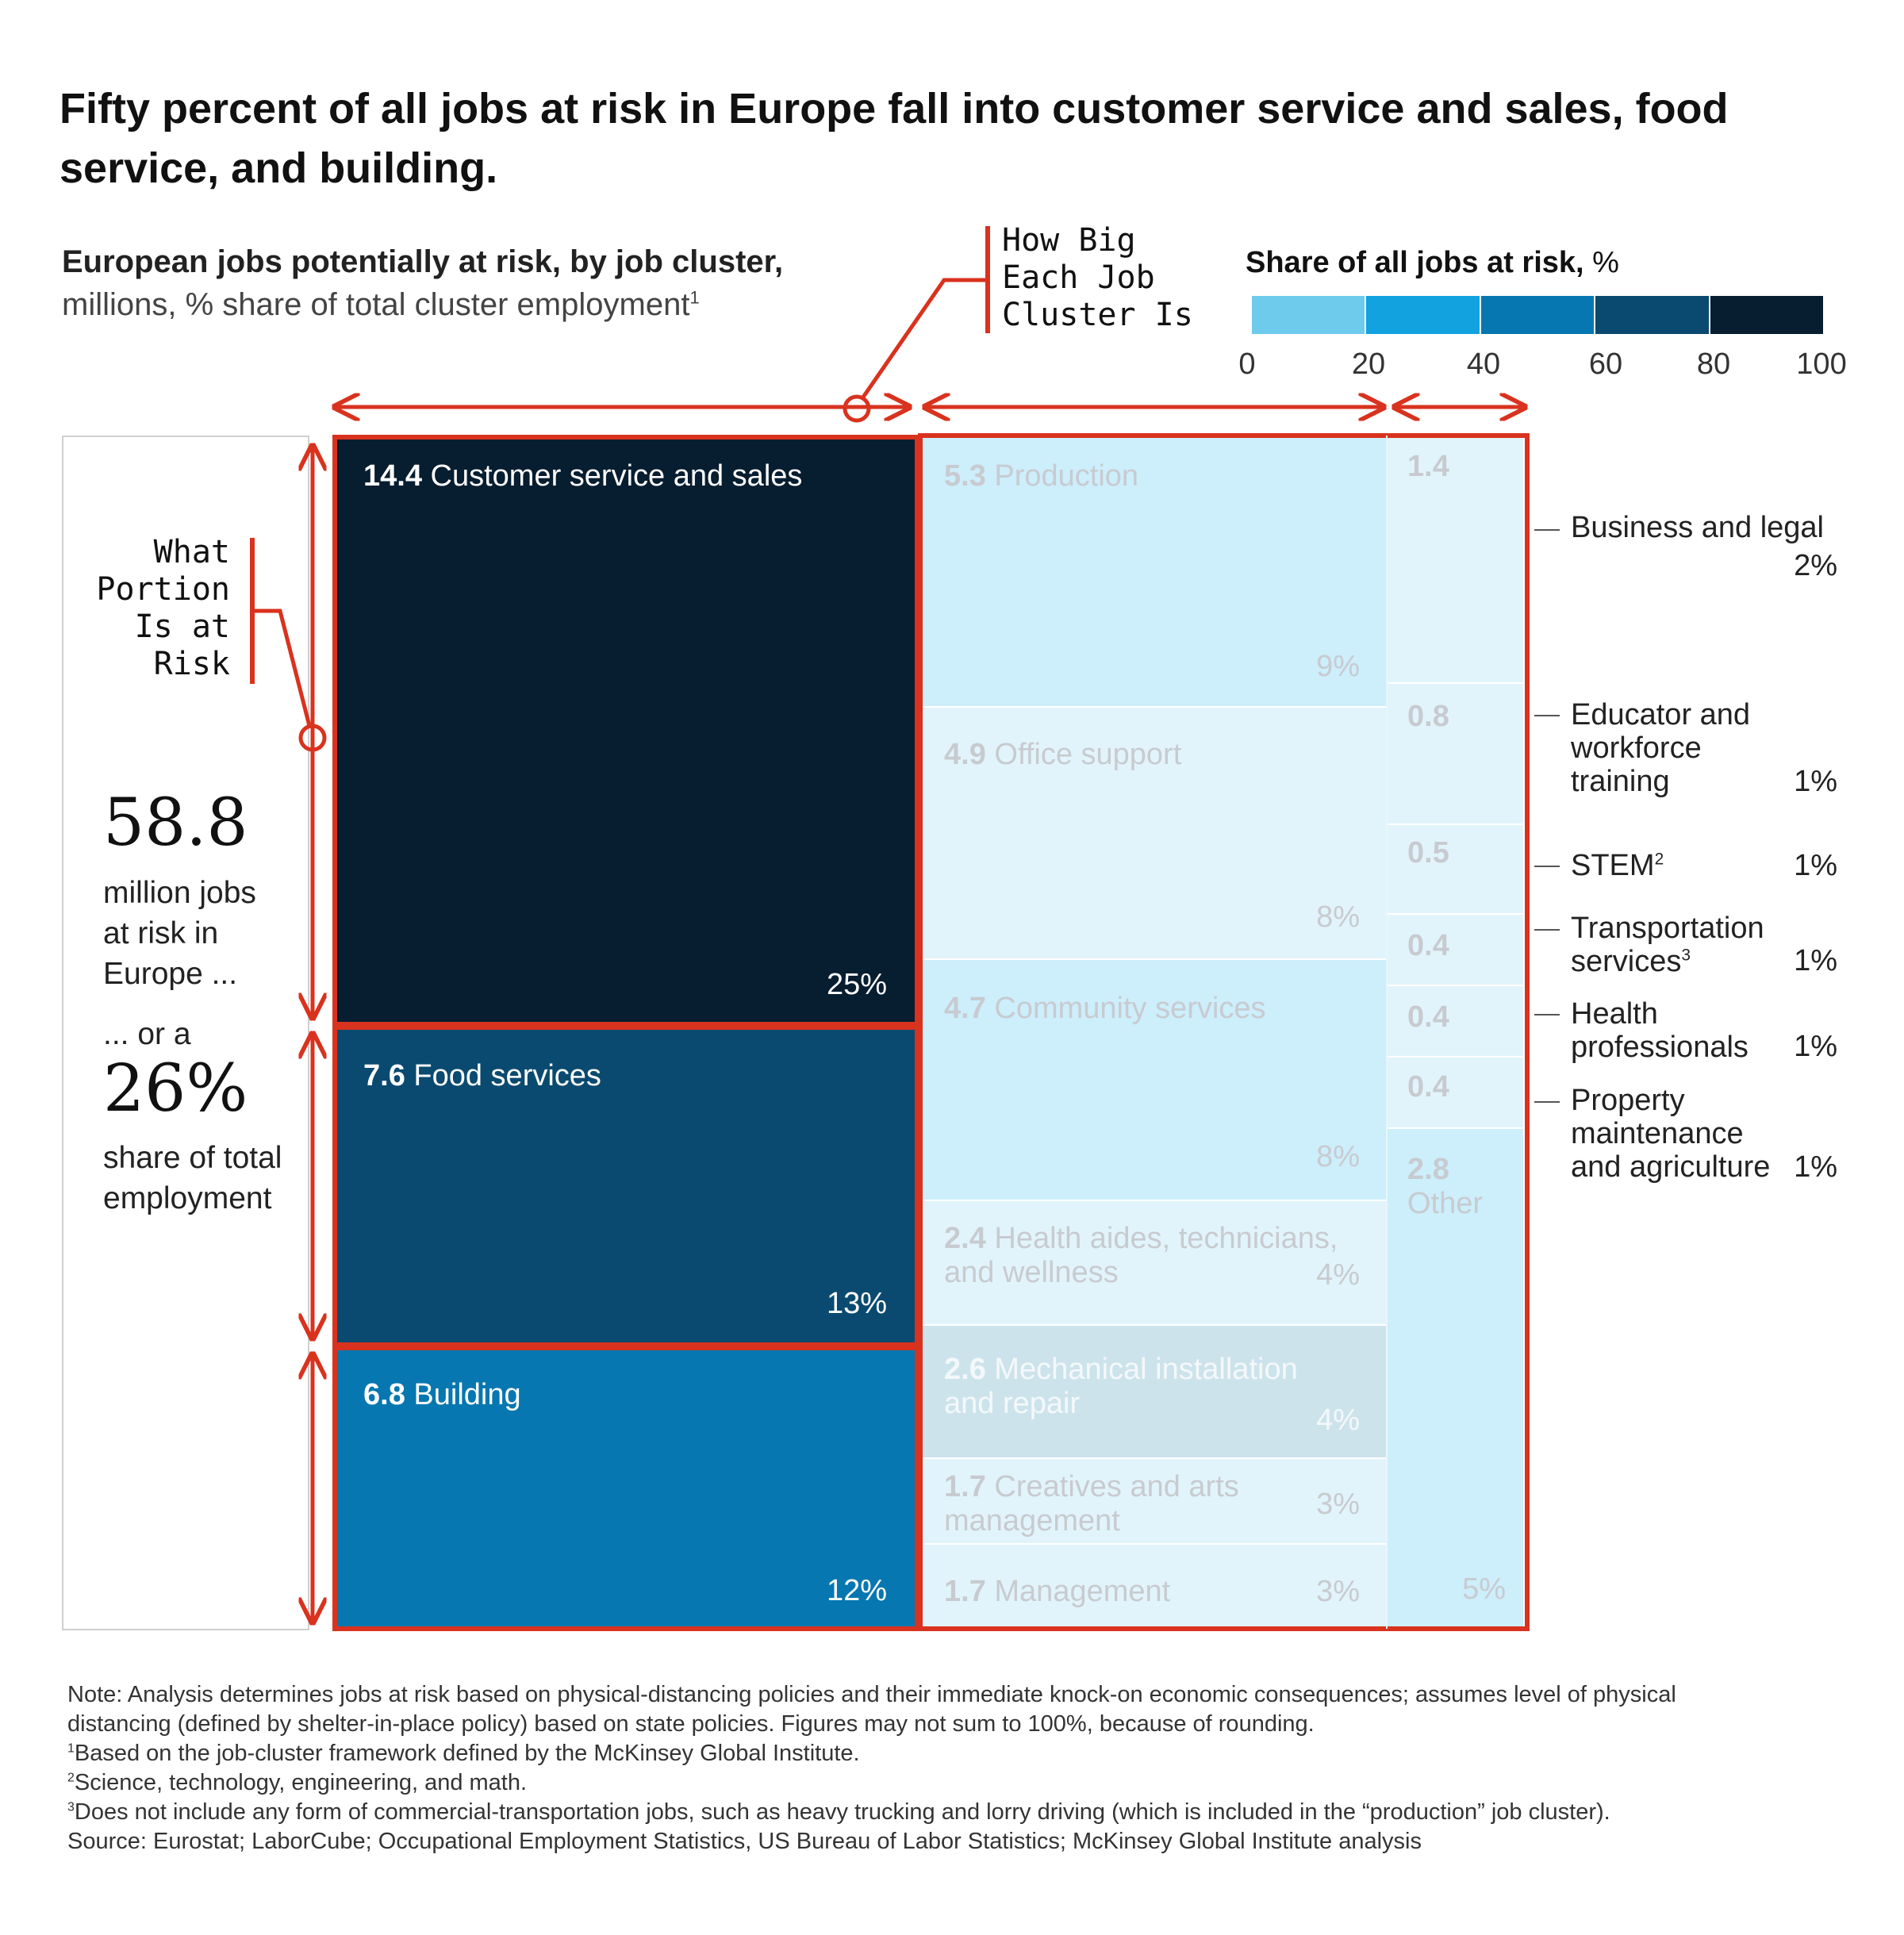 The height and width of the screenshot is (1935, 1904). Describe the element at coordinates (1613, 865) in the screenshot. I see `side-label-line: STEM` at that location.